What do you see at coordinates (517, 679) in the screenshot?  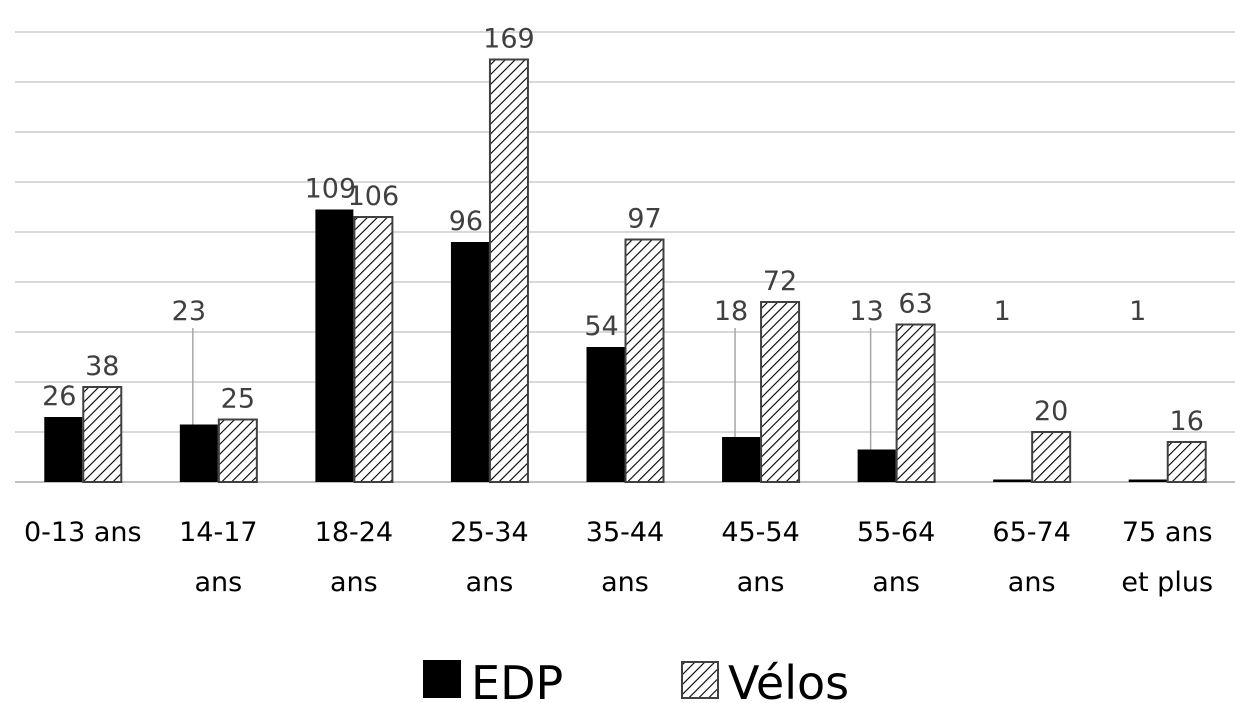 I see `legend-label-edp: EDP` at bounding box center [517, 679].